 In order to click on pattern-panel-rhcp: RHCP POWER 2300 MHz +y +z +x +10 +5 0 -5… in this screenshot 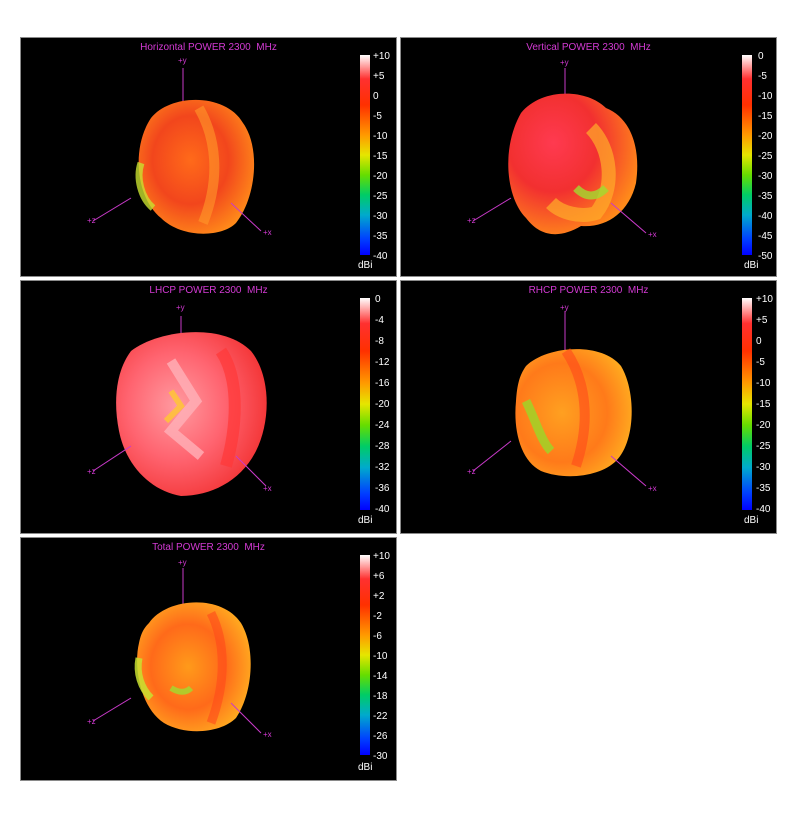, I will do `click(588, 407)`.